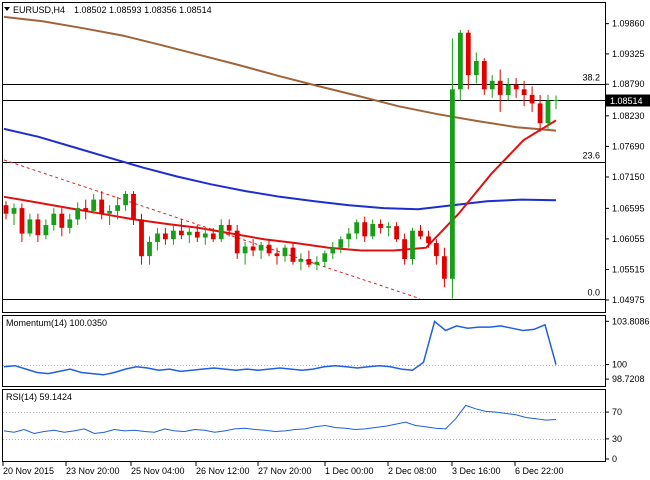  What do you see at coordinates (628, 146) in the screenshot?
I see `price-axis-label: 1.07690` at bounding box center [628, 146].